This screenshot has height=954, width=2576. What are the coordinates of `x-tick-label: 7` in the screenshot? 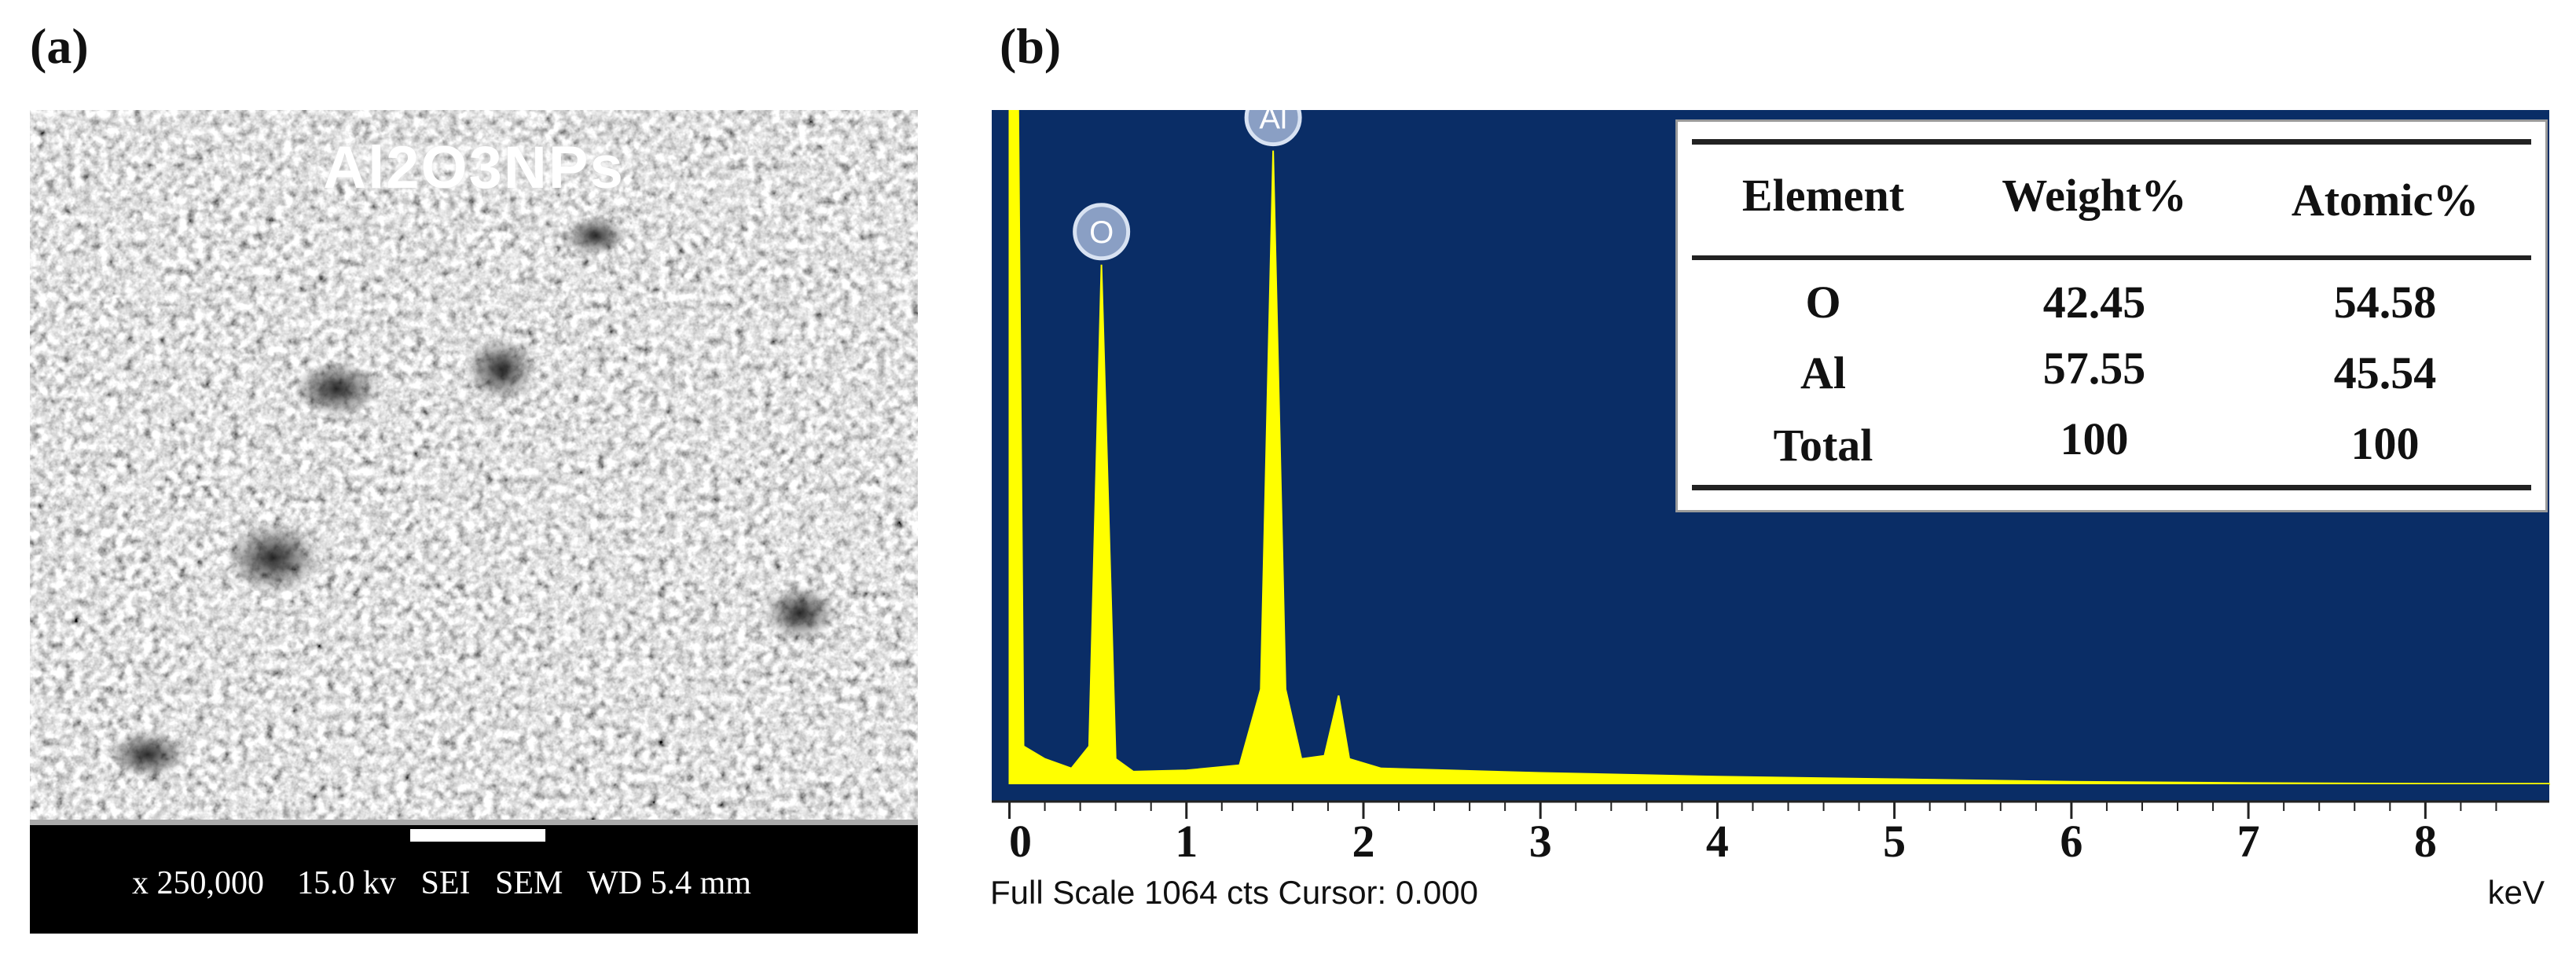 It's located at (2248, 842).